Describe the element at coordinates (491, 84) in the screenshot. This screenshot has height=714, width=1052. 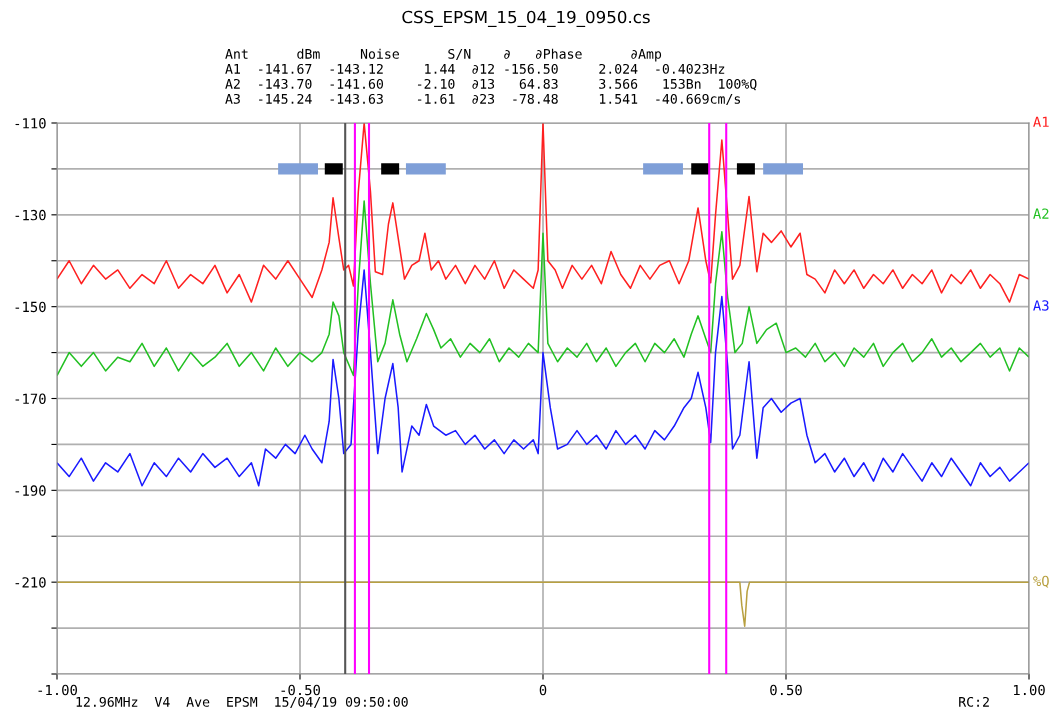
I see `text: A2 -143.70 -141.60 -2.10 ∂13 64.83 3.566 153Bn 100%Q` at that location.